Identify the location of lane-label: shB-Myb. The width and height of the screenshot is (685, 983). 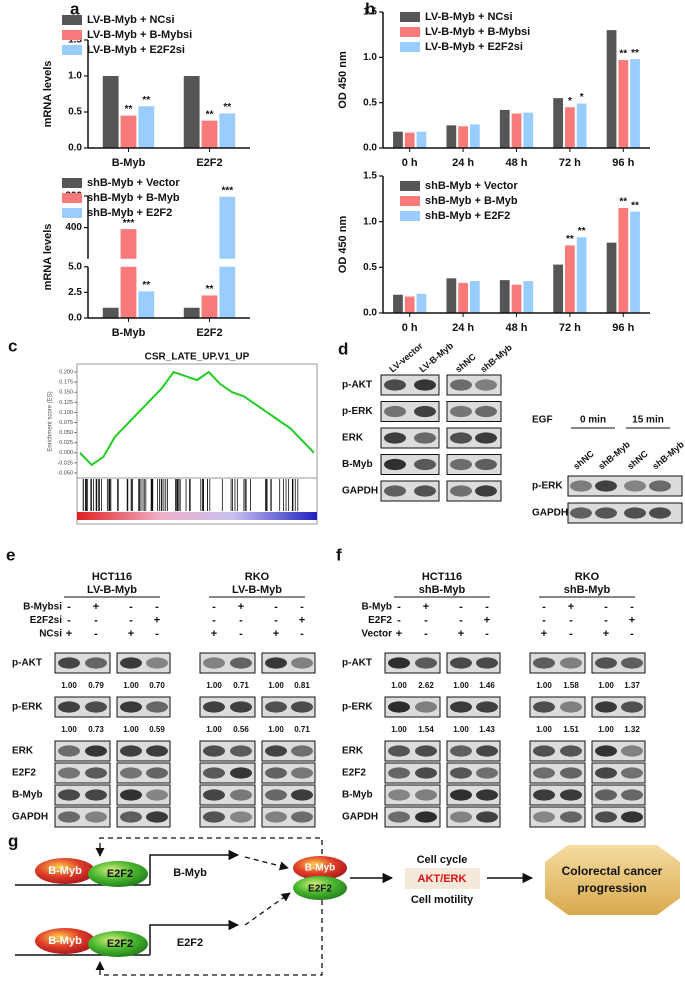
(496, 358).